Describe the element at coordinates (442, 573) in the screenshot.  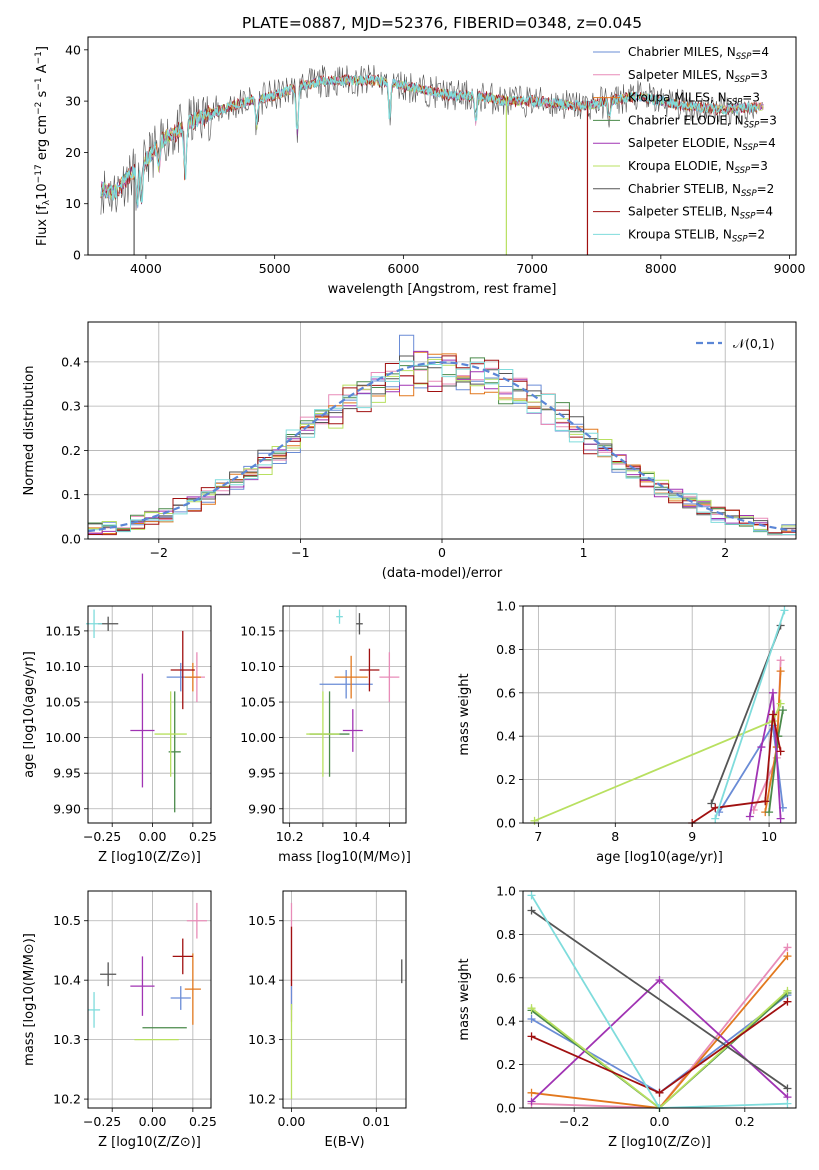
I see `x-axis-label: (data-model)/error` at that location.